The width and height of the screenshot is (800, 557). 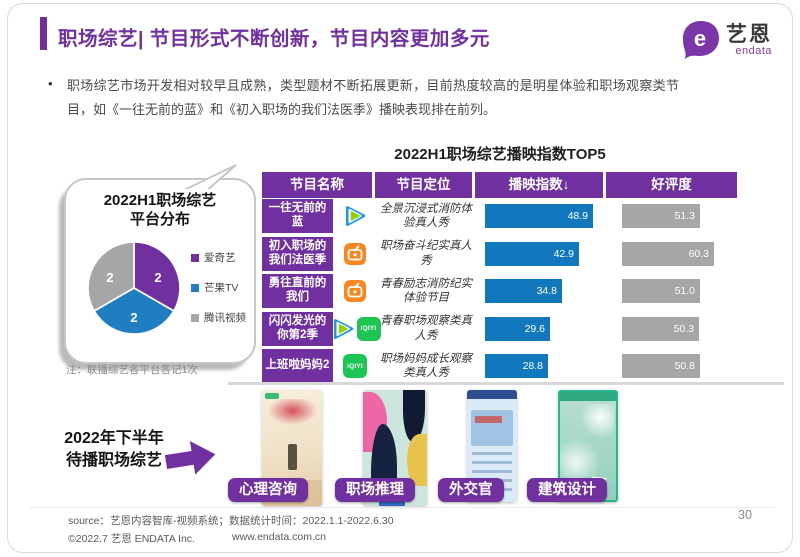 I want to click on pie-chart-card: 2022H1职场综艺 平台分布 2 2 2 爱奇艺 芒果TV, so click(x=160, y=264).